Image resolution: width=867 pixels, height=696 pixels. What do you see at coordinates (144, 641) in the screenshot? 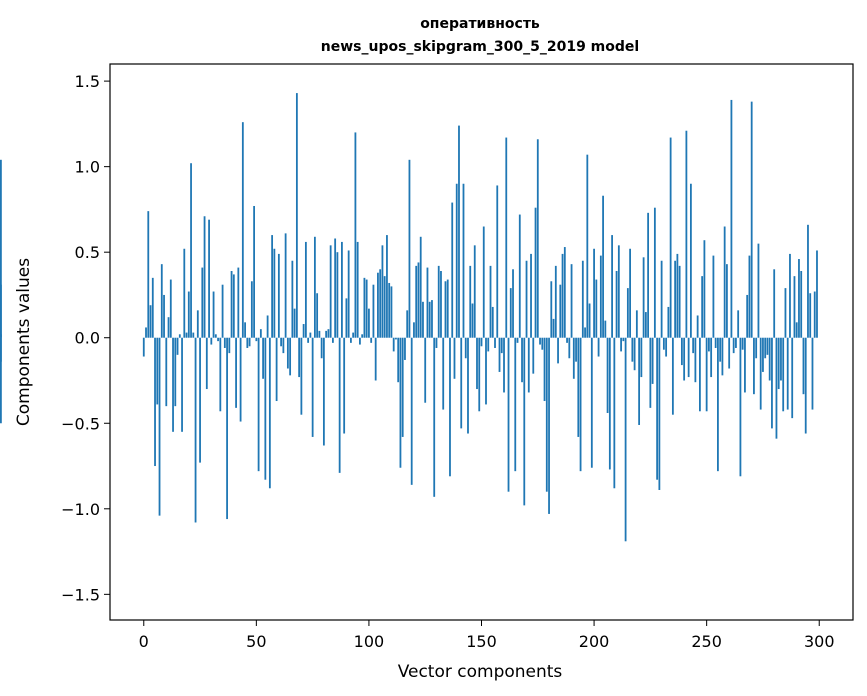
I see `x-tick-label: 0` at bounding box center [144, 641].